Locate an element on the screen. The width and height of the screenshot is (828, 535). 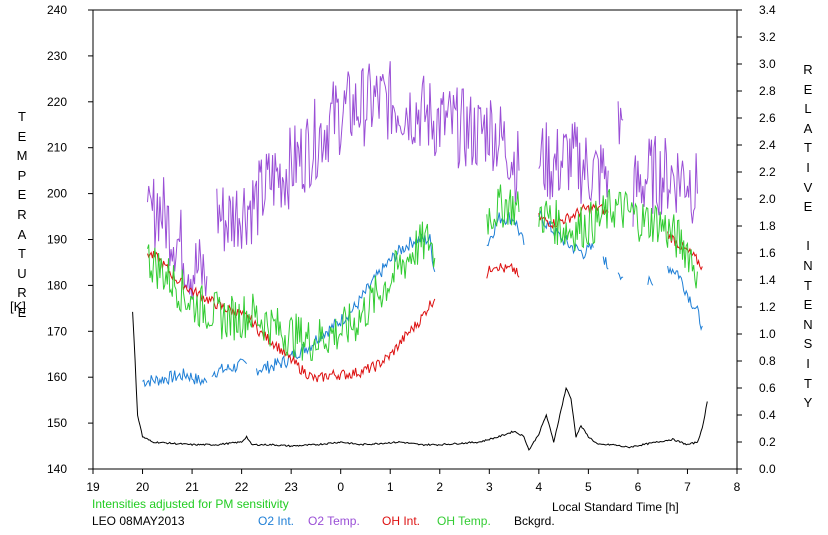
y-right-tick-label: 2.6 is located at coordinates (767, 118).